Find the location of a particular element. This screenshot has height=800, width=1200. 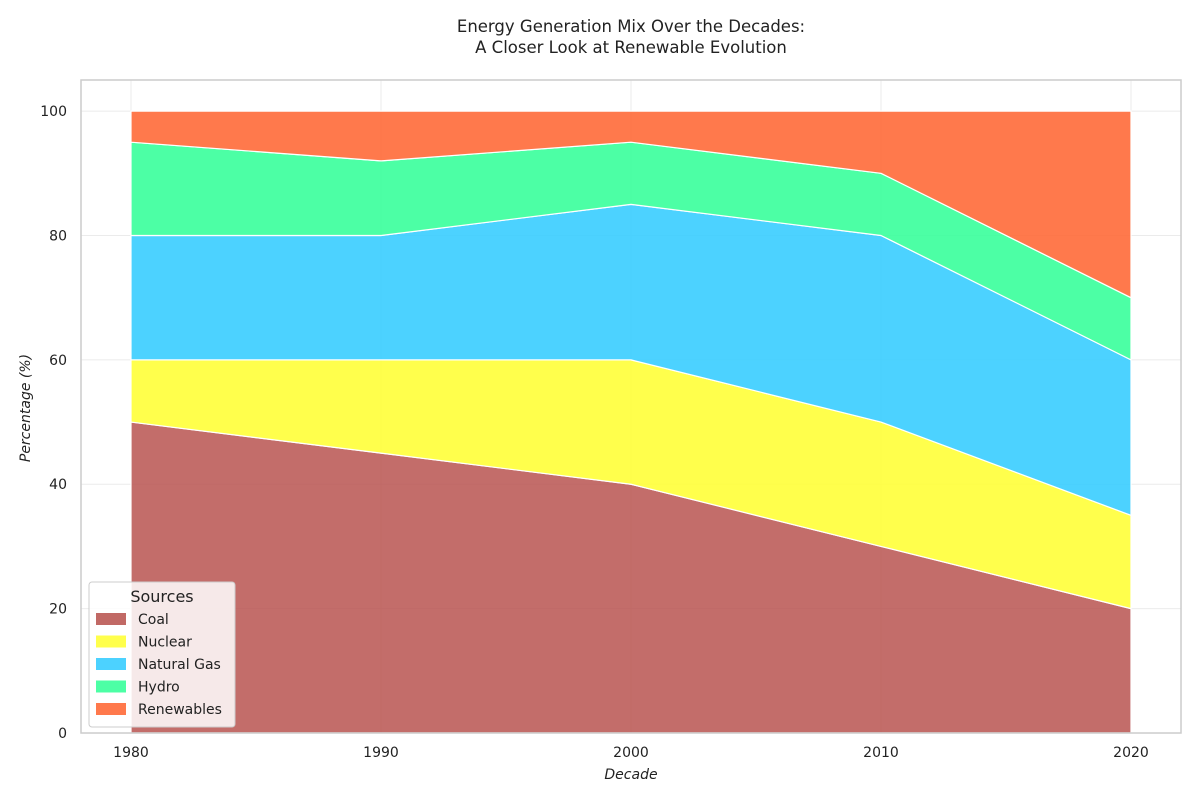

y-tick-label: 20 is located at coordinates (58, 610).